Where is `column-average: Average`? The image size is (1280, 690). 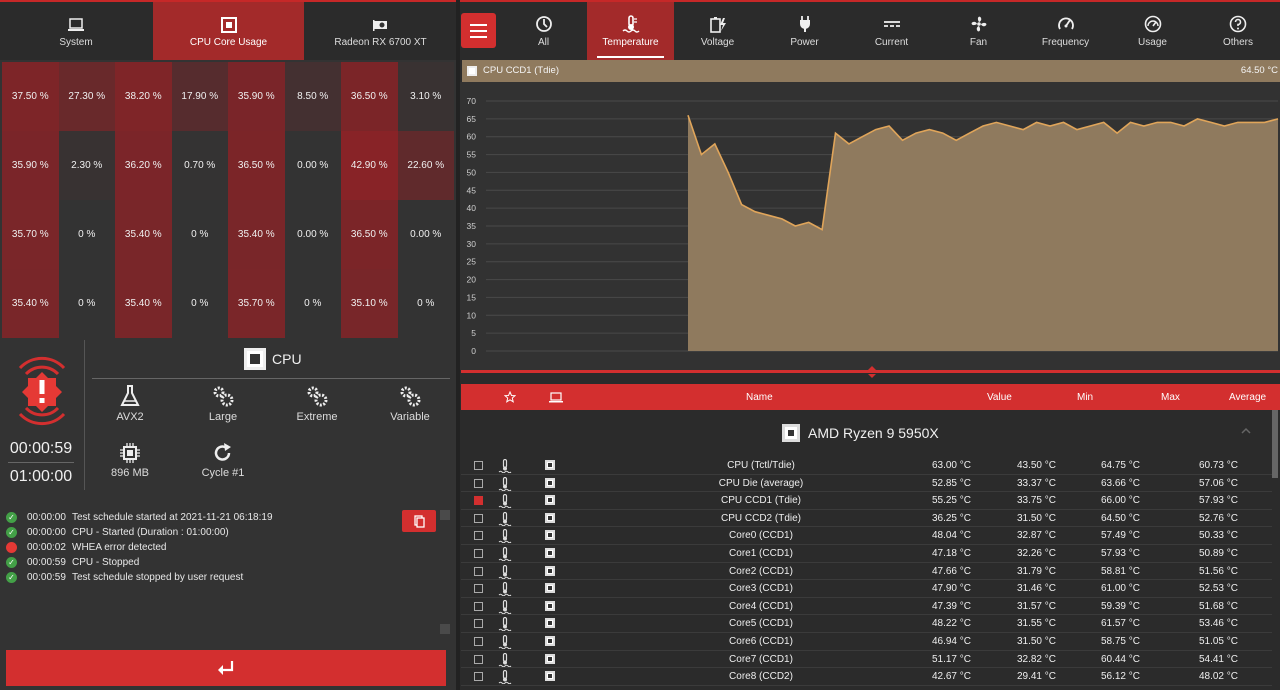
column-average: Average is located at coordinates (1248, 397).